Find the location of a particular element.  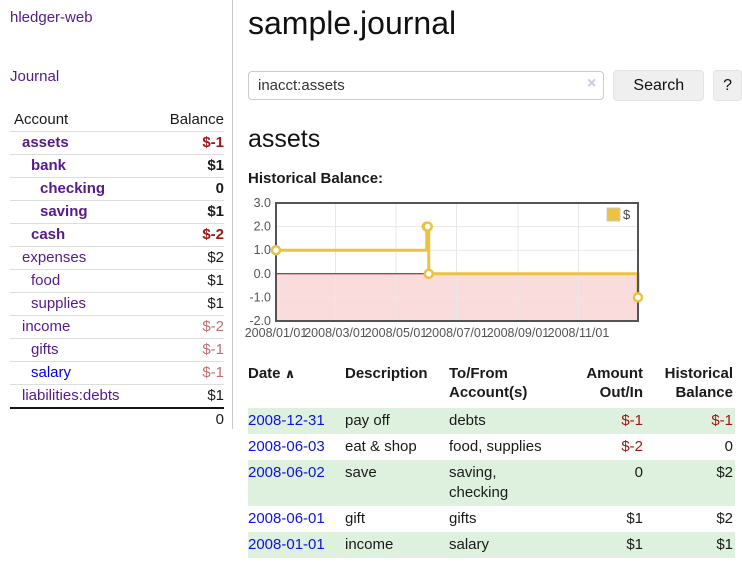

transaction-amount: 0 is located at coordinates (638, 472).